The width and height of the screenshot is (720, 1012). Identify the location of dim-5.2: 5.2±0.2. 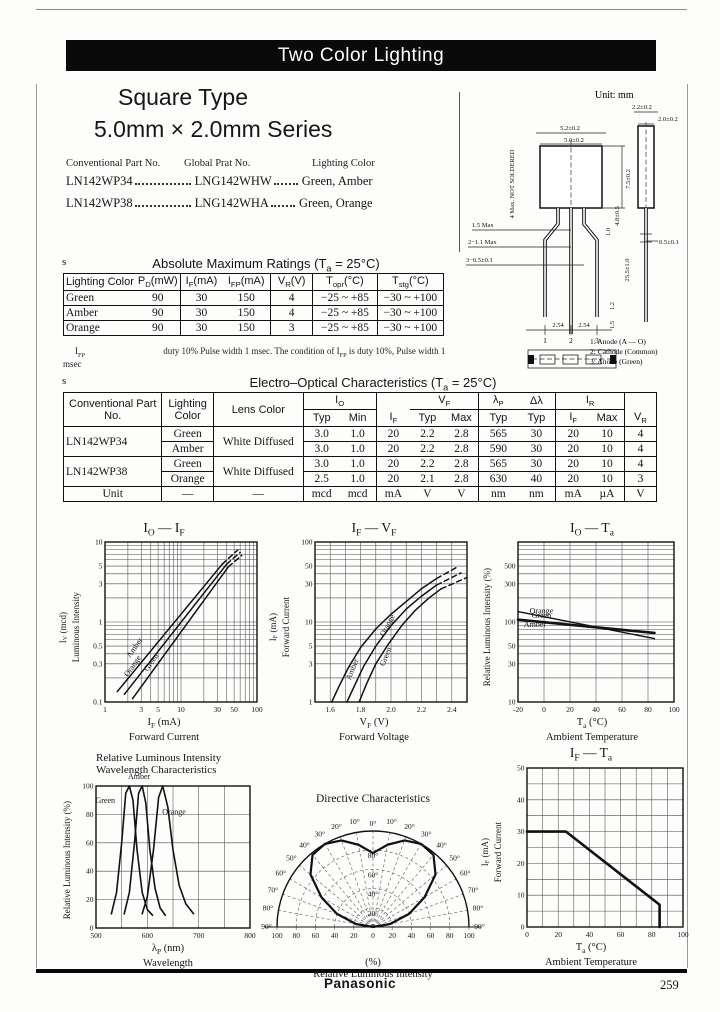
(570, 128).